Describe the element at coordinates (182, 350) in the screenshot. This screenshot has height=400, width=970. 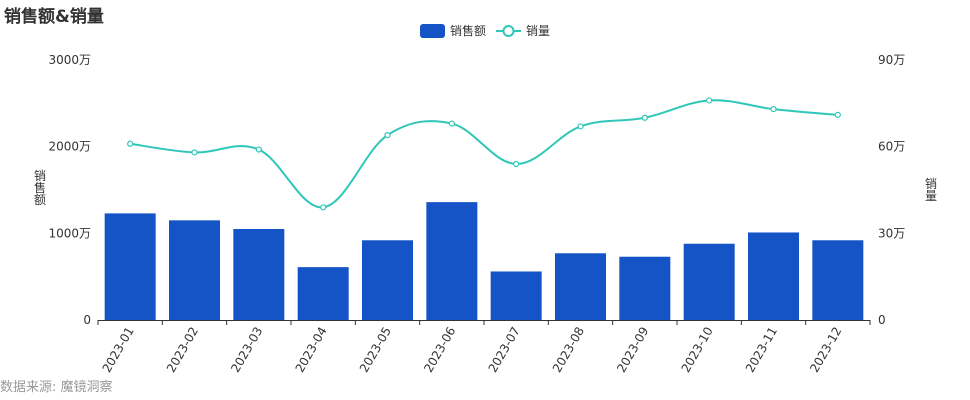
I see `x-tick-label: 2023-02` at that location.